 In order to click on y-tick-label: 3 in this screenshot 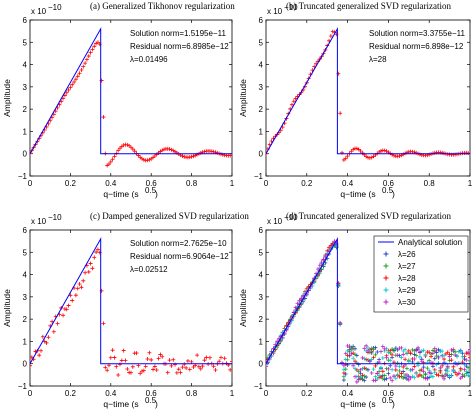, I will do `click(261, 87)`.